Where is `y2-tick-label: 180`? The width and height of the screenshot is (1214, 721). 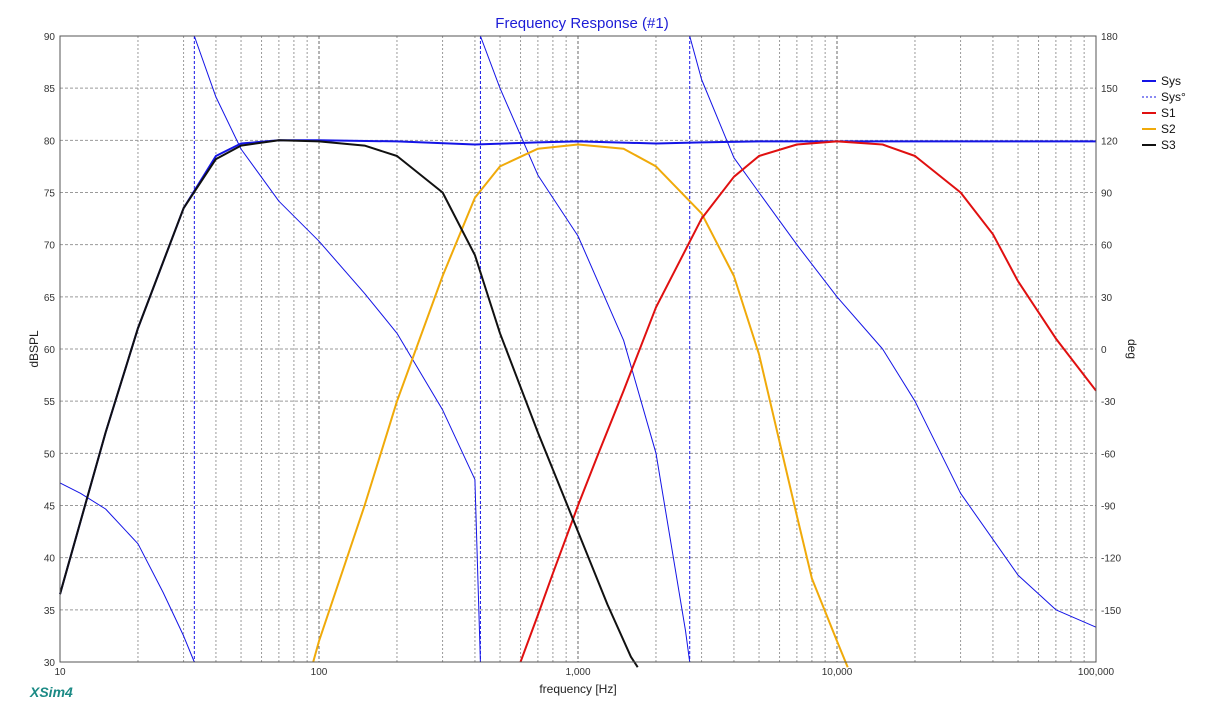 y2-tick-label: 180 is located at coordinates (1109, 37).